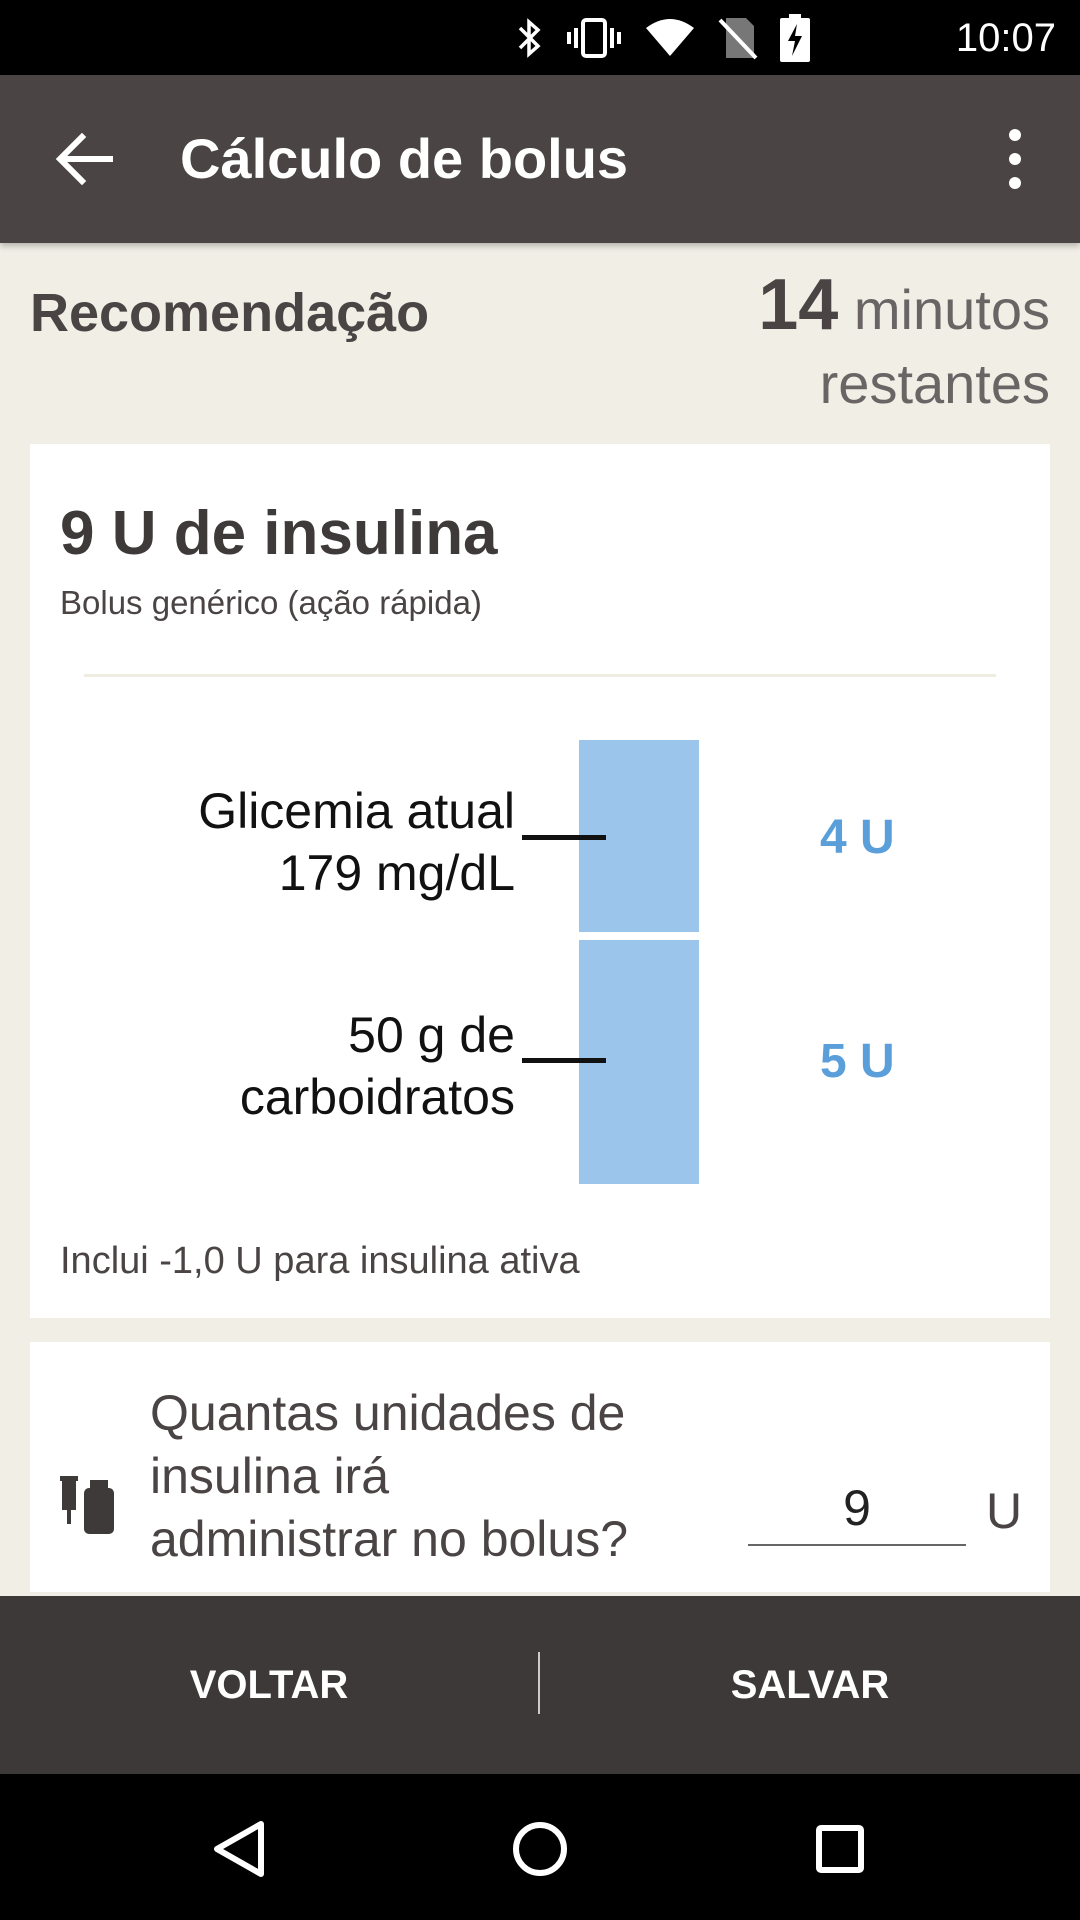 This screenshot has height=1920, width=1080. Describe the element at coordinates (404, 158) in the screenshot. I see `page-title: Cálculo de bolus` at that location.